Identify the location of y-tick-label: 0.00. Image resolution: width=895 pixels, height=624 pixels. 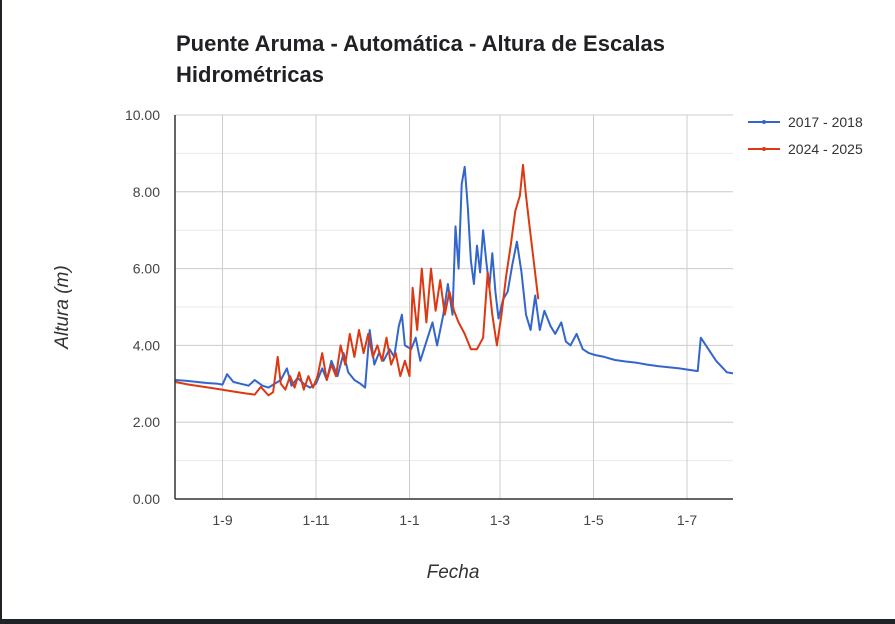
(146, 499).